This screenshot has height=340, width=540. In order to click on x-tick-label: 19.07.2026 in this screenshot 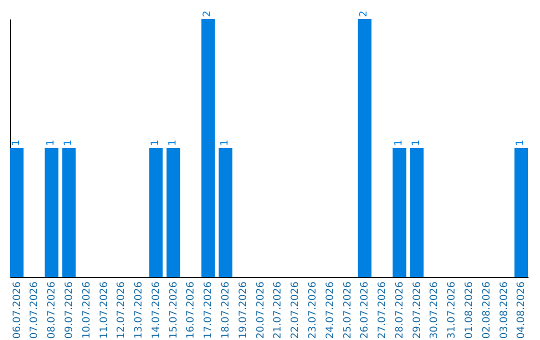, I will do `click(243, 310)`.